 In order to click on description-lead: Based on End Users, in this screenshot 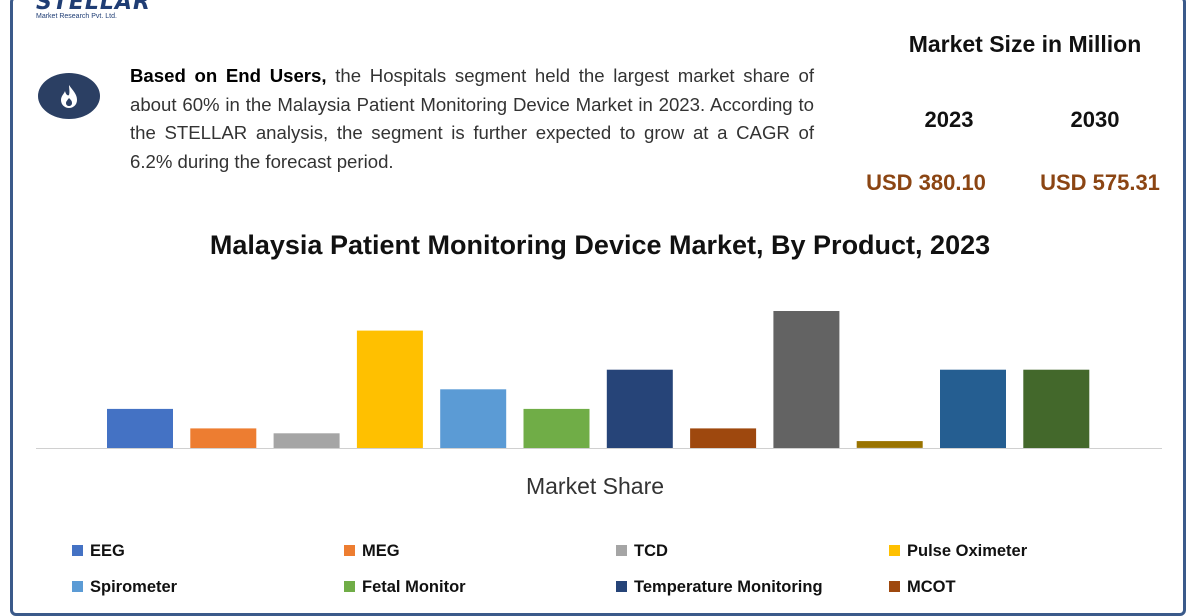, I will do `click(228, 75)`.